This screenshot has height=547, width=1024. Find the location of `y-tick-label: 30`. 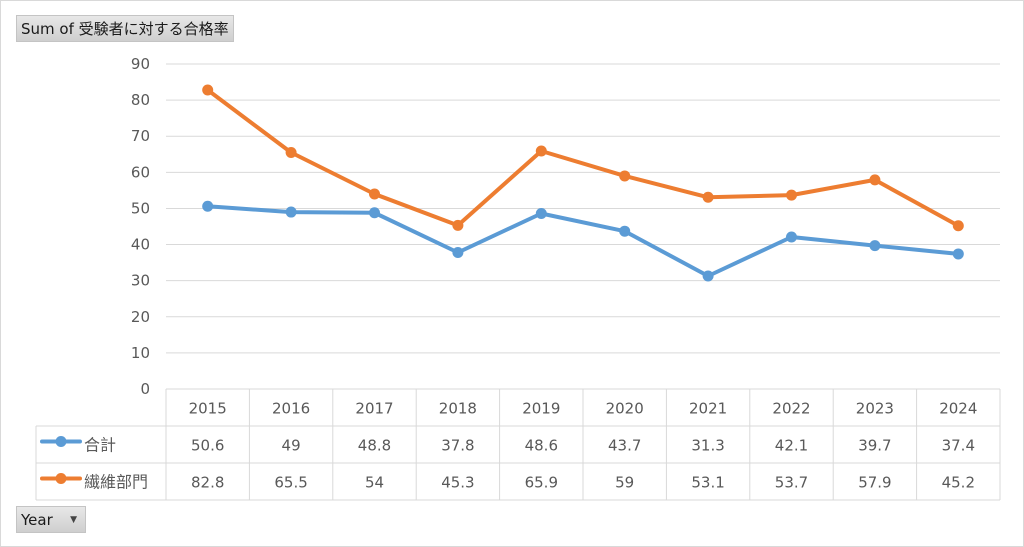

y-tick-label: 30 is located at coordinates (140, 281).